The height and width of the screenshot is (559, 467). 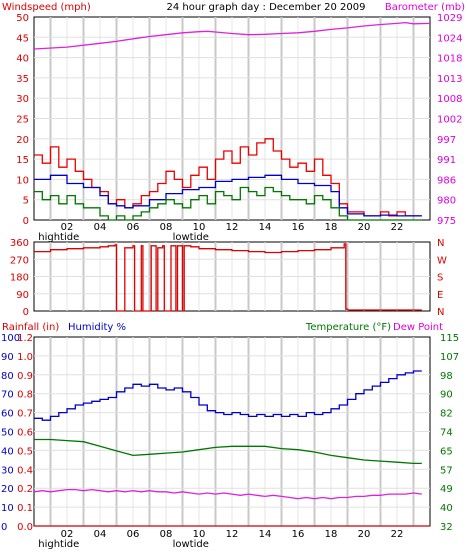 I want to click on windspeed-tick-label: 30, so click(x=22, y=99).